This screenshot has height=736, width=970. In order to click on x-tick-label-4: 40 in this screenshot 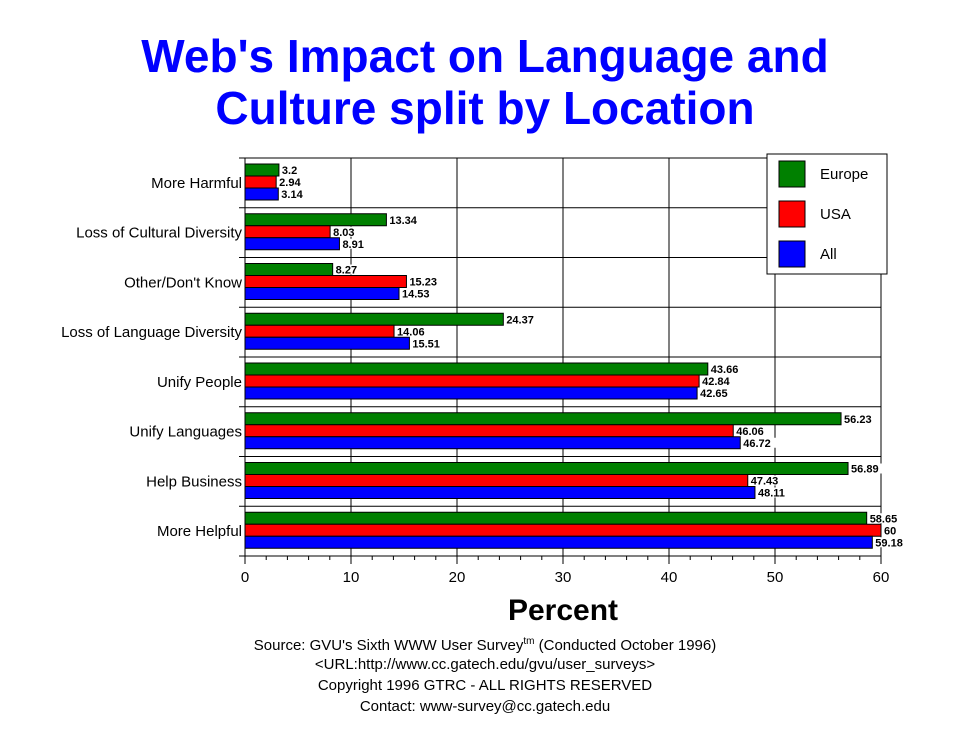, I will do `click(669, 577)`.